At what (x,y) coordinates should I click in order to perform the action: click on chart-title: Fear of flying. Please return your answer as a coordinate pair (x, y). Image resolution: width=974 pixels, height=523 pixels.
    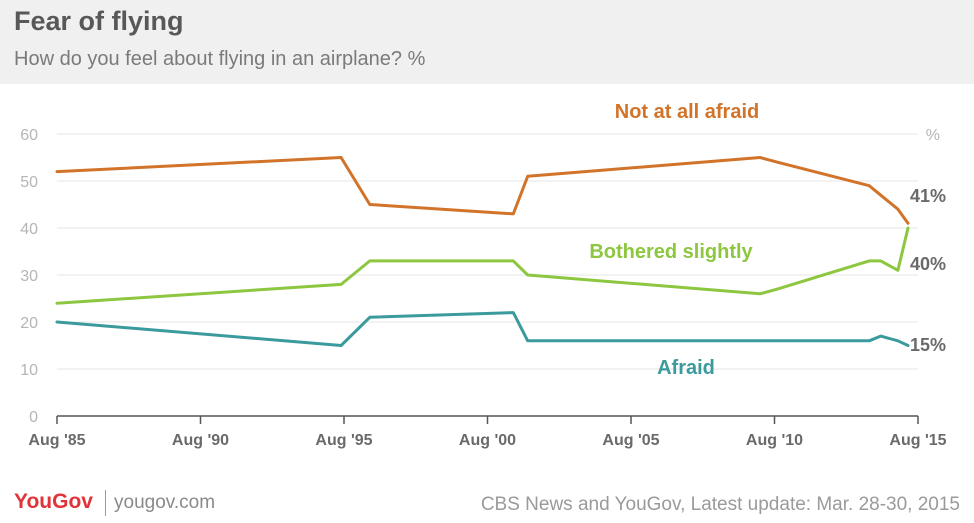
    Looking at the image, I should click on (99, 21).